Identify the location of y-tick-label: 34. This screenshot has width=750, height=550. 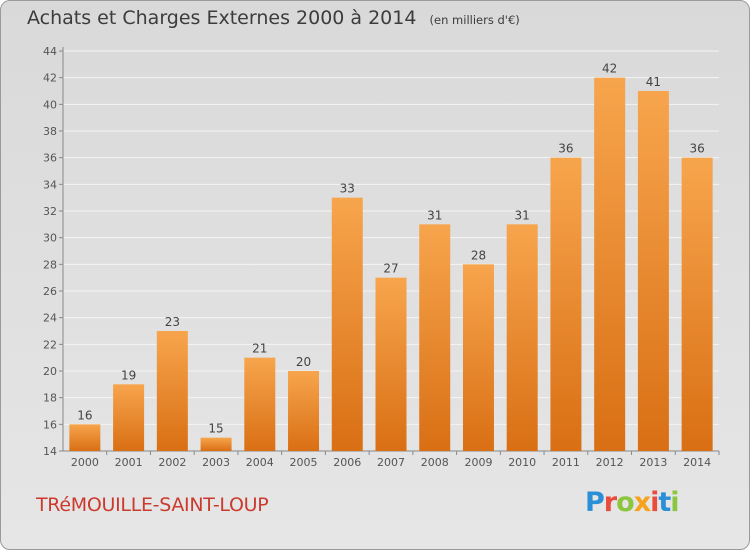
(50, 184).